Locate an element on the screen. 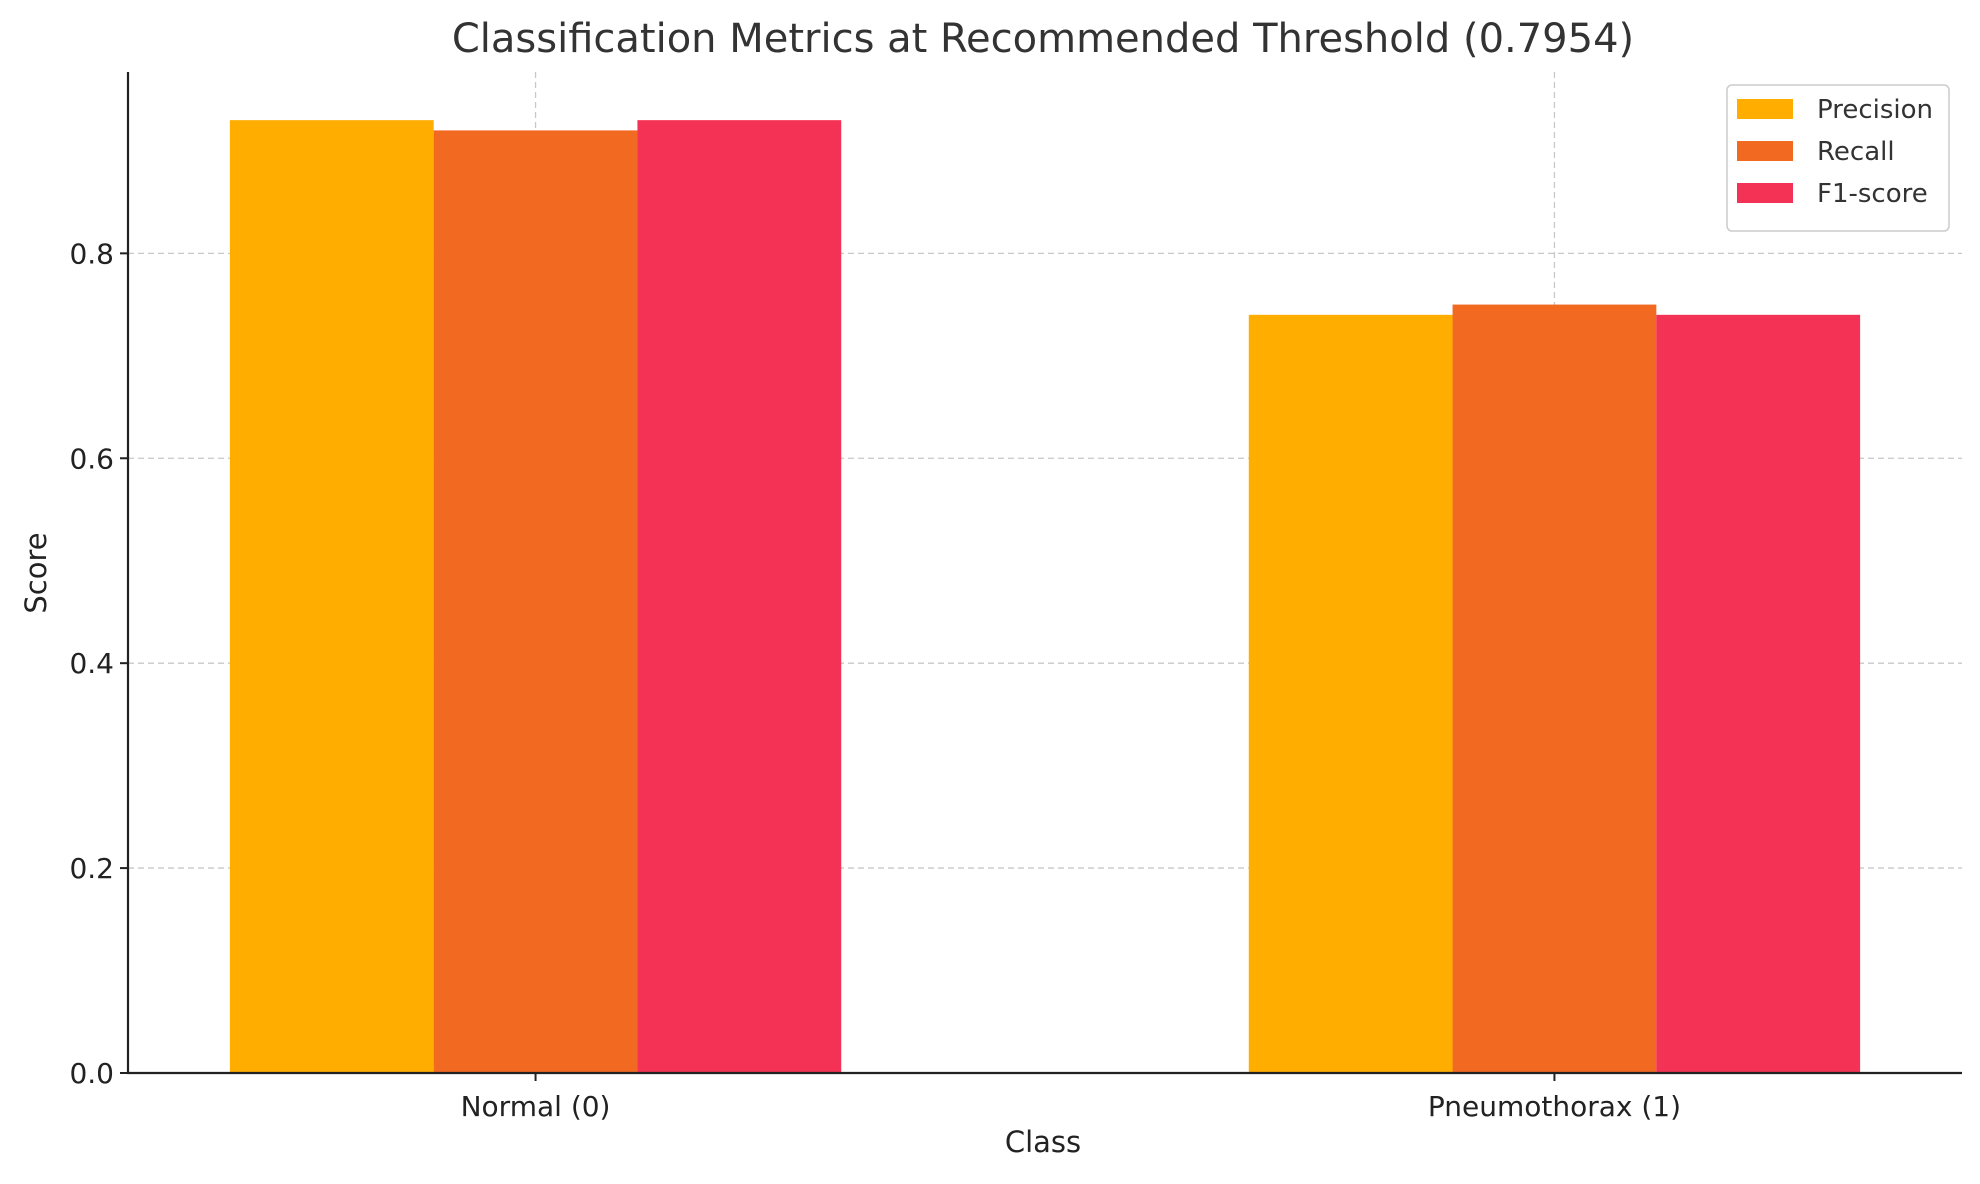 The width and height of the screenshot is (1980, 1184). y-axis-label: Score is located at coordinates (36, 572).